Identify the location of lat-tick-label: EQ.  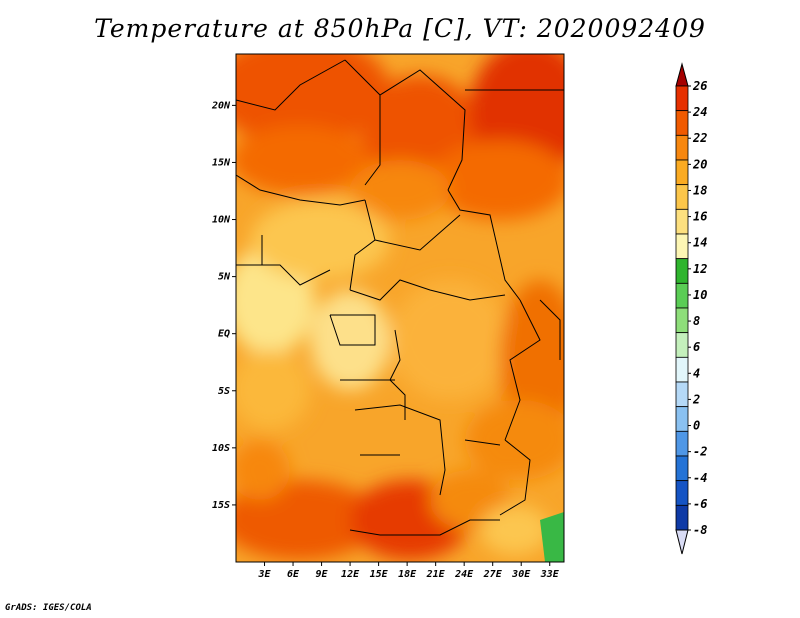
(224, 334).